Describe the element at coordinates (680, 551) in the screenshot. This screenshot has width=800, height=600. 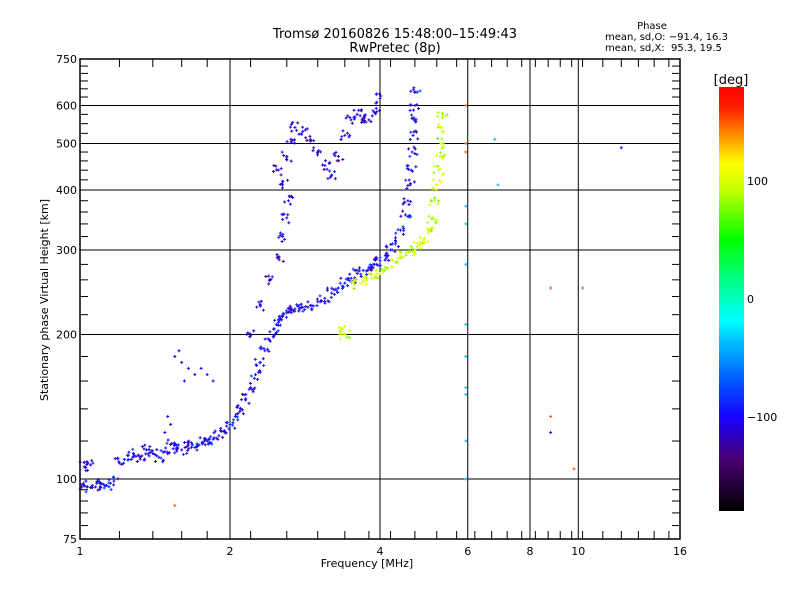
I see `x-tick-label: 16` at that location.